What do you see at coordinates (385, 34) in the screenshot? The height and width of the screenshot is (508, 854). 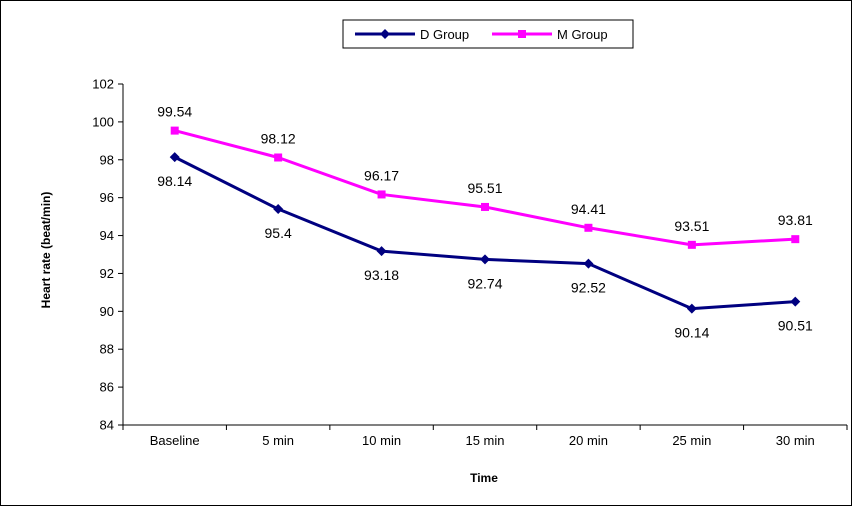 I see `legend-marker-d-group` at bounding box center [385, 34].